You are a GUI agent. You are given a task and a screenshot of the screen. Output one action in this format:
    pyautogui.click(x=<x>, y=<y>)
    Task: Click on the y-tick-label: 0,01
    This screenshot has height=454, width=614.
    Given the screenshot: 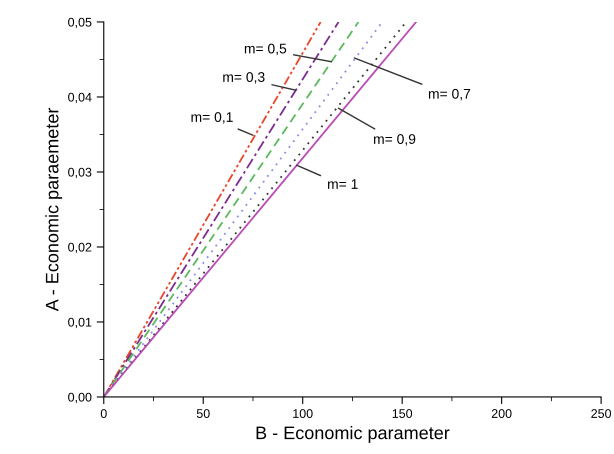 What is the action you would take?
    pyautogui.click(x=80, y=323)
    